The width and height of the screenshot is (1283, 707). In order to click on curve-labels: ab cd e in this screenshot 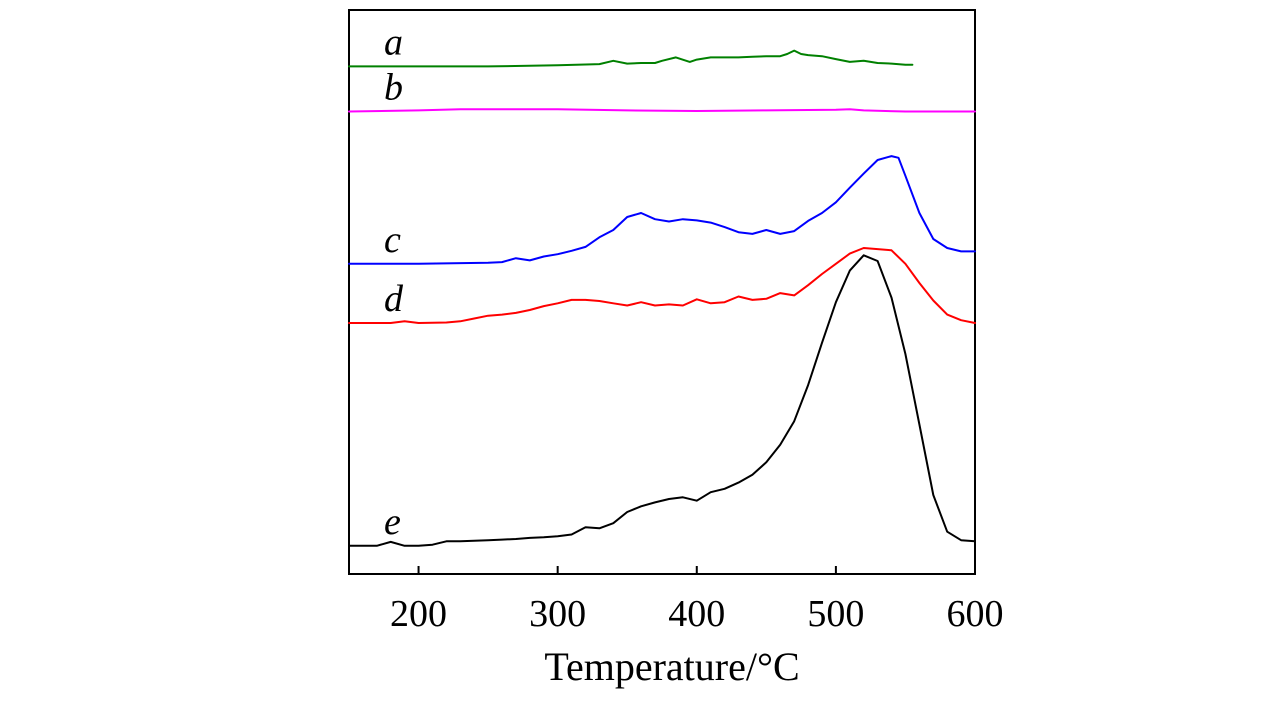, I will do `click(394, 281)`.